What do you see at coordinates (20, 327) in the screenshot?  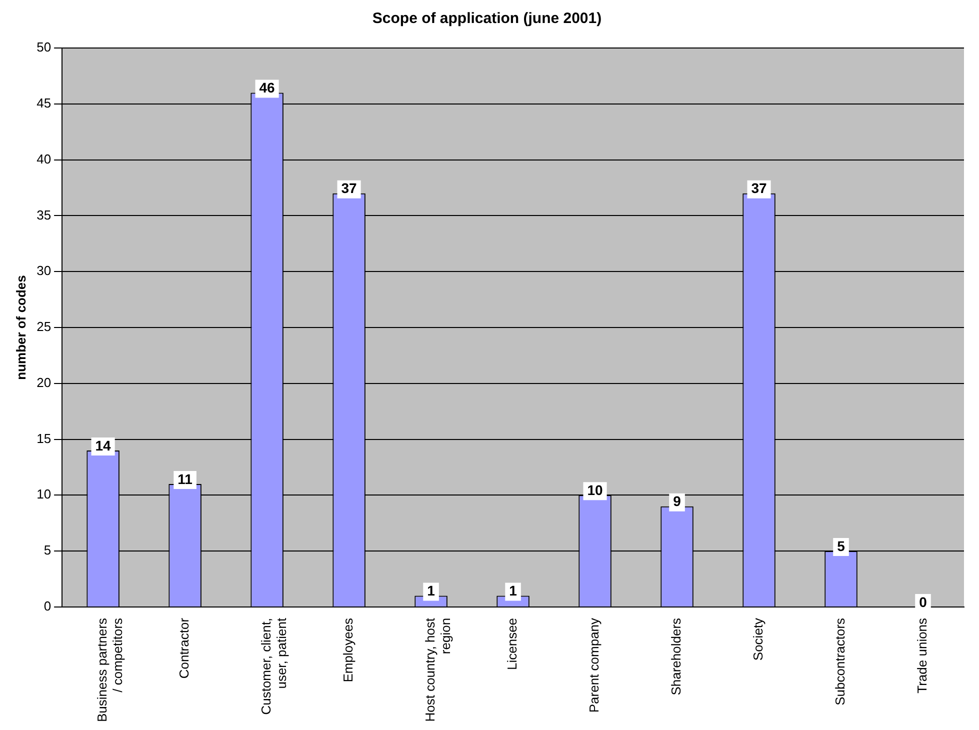 I see `y-axis-title: number of codes` at bounding box center [20, 327].